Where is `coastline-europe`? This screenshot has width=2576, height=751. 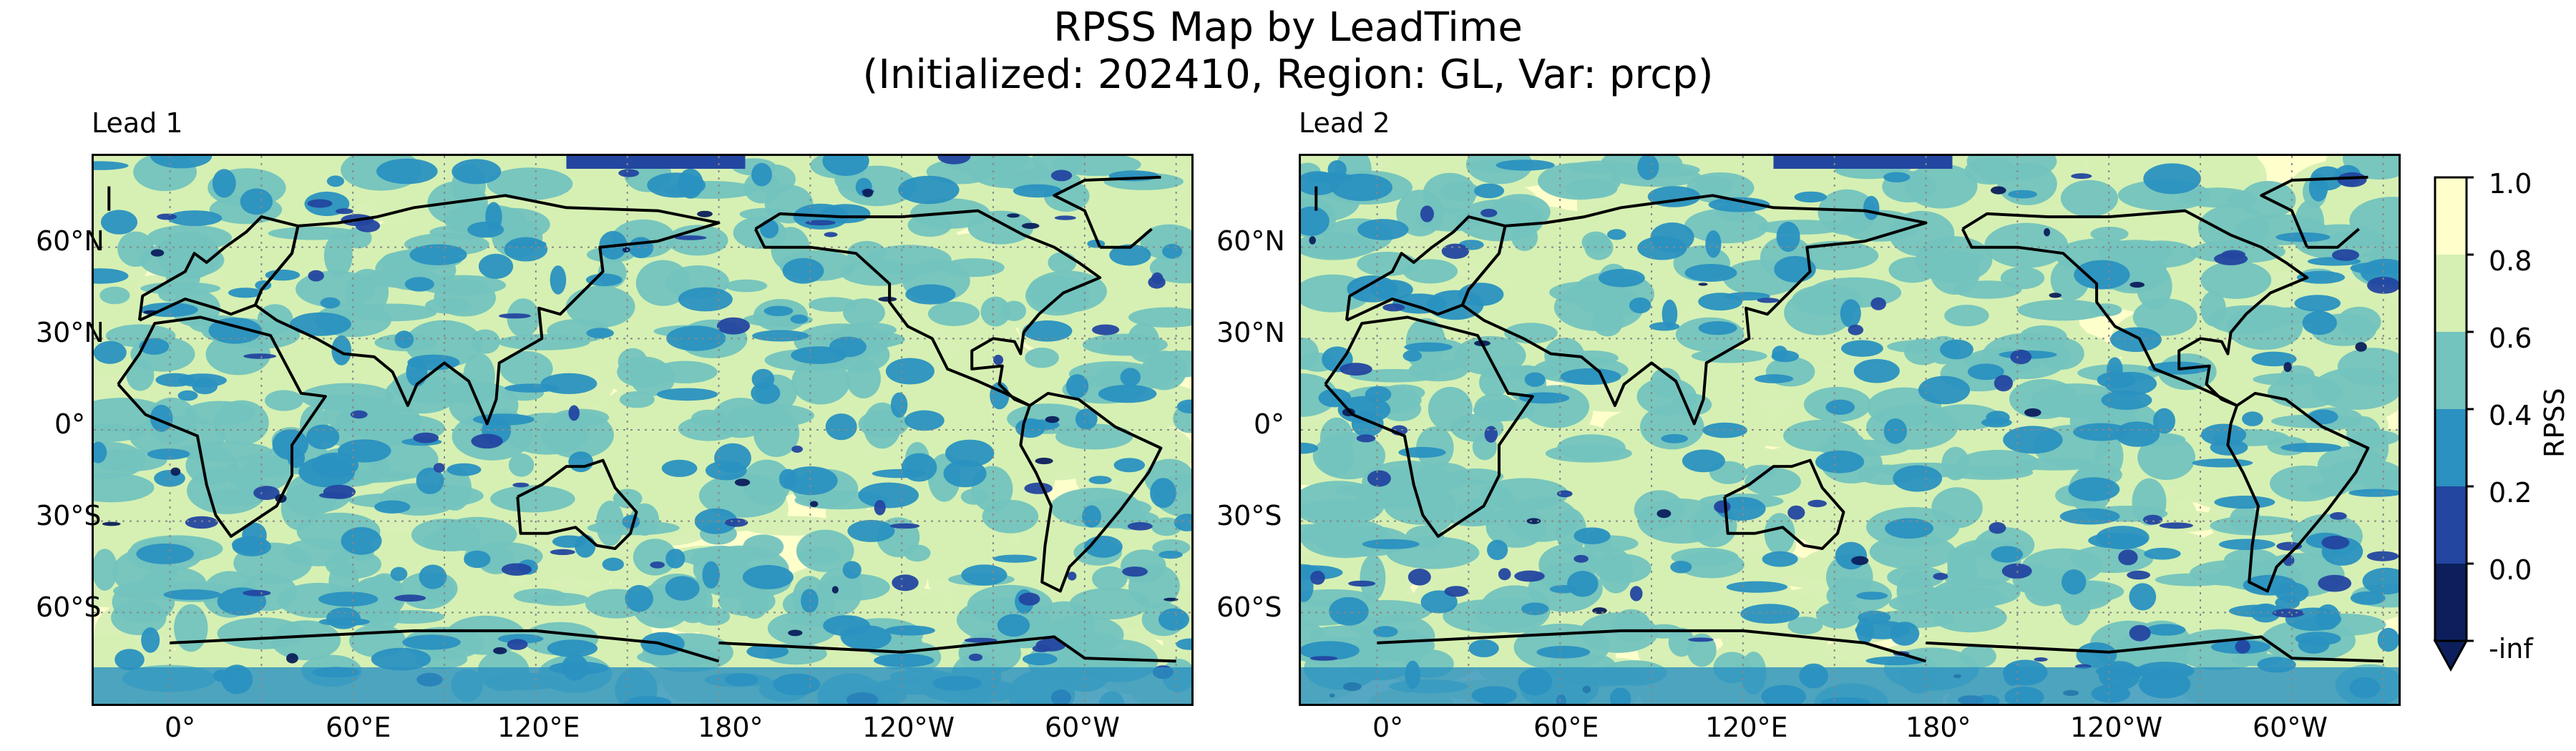
coastline-europe is located at coordinates (1426, 268).